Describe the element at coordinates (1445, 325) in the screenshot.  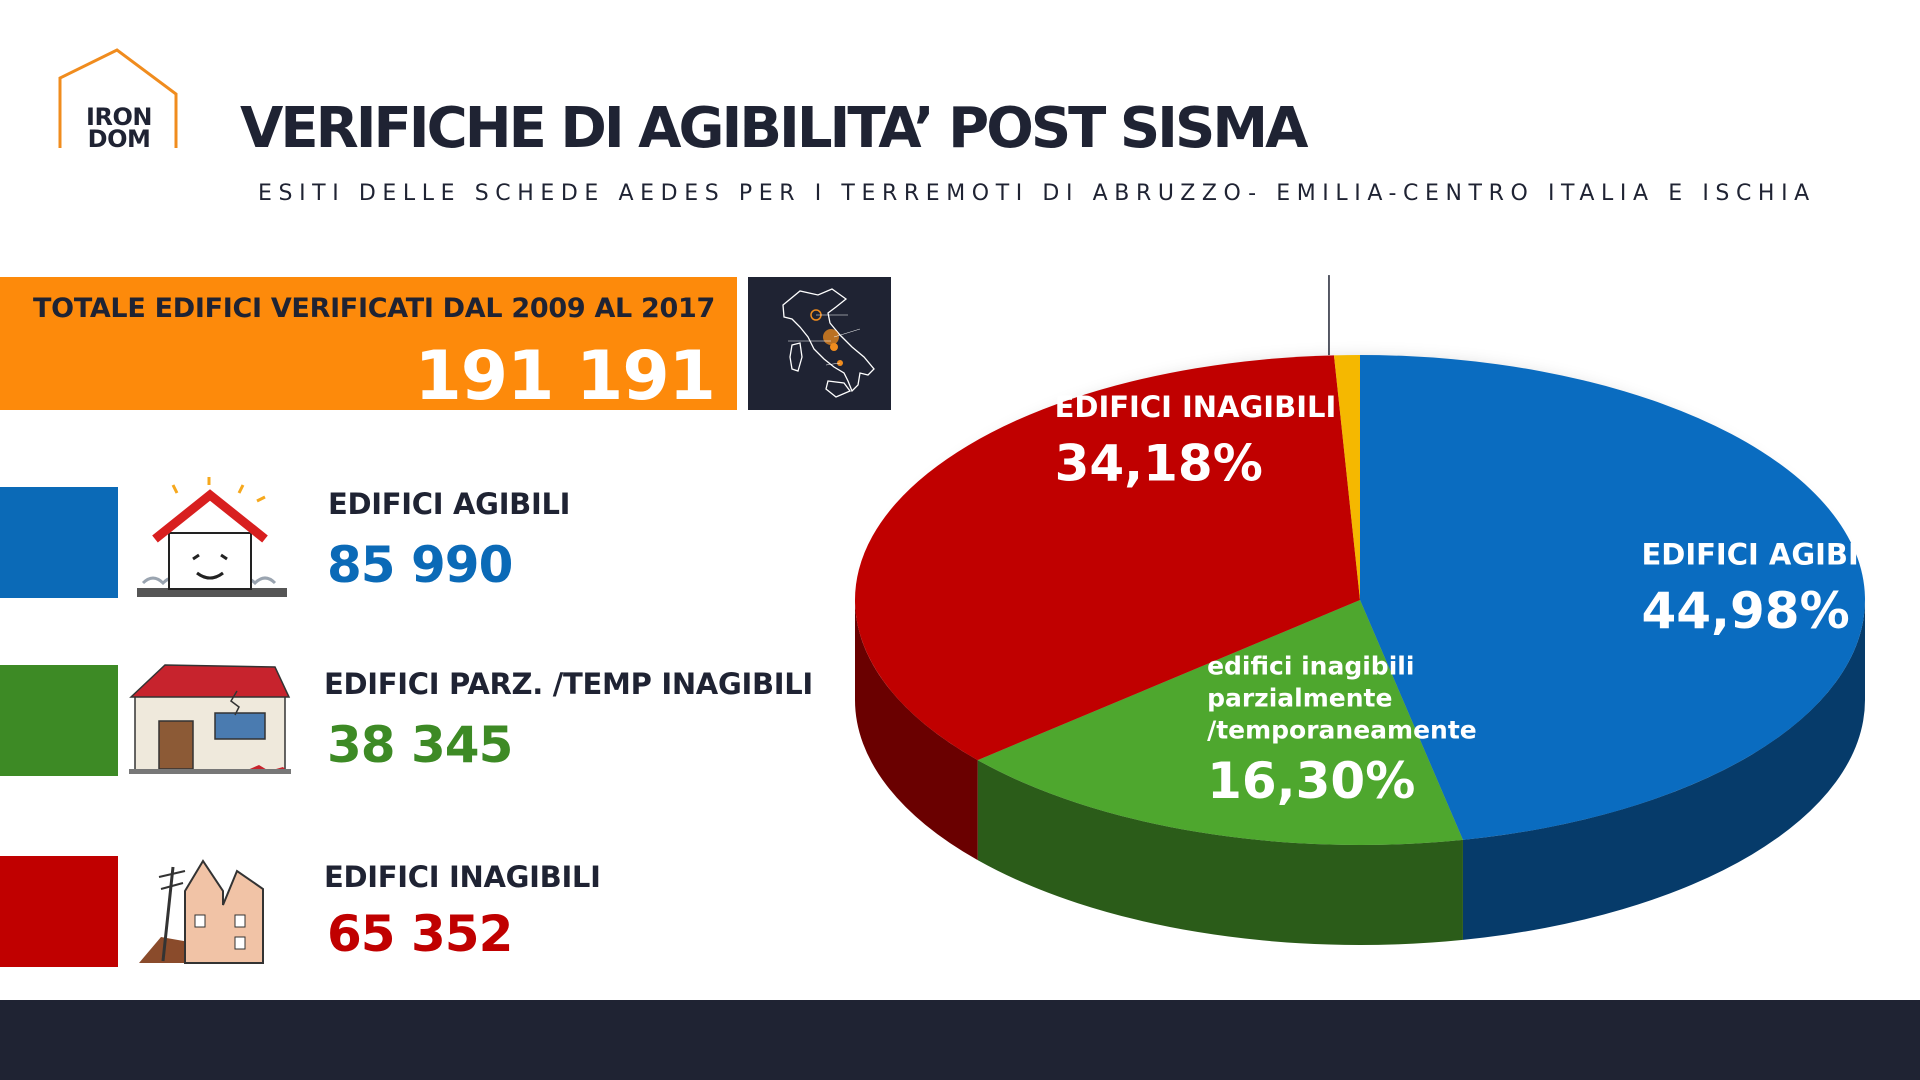
I see `pie-value-label-3: 0.79%` at that location.